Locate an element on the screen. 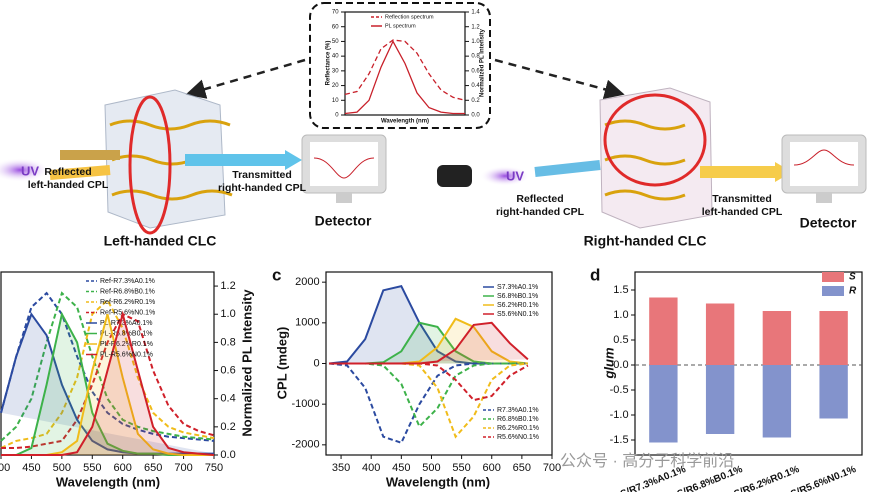 This screenshot has width=870, height=492. y-tick-label: 1000 is located at coordinates (307, 323).